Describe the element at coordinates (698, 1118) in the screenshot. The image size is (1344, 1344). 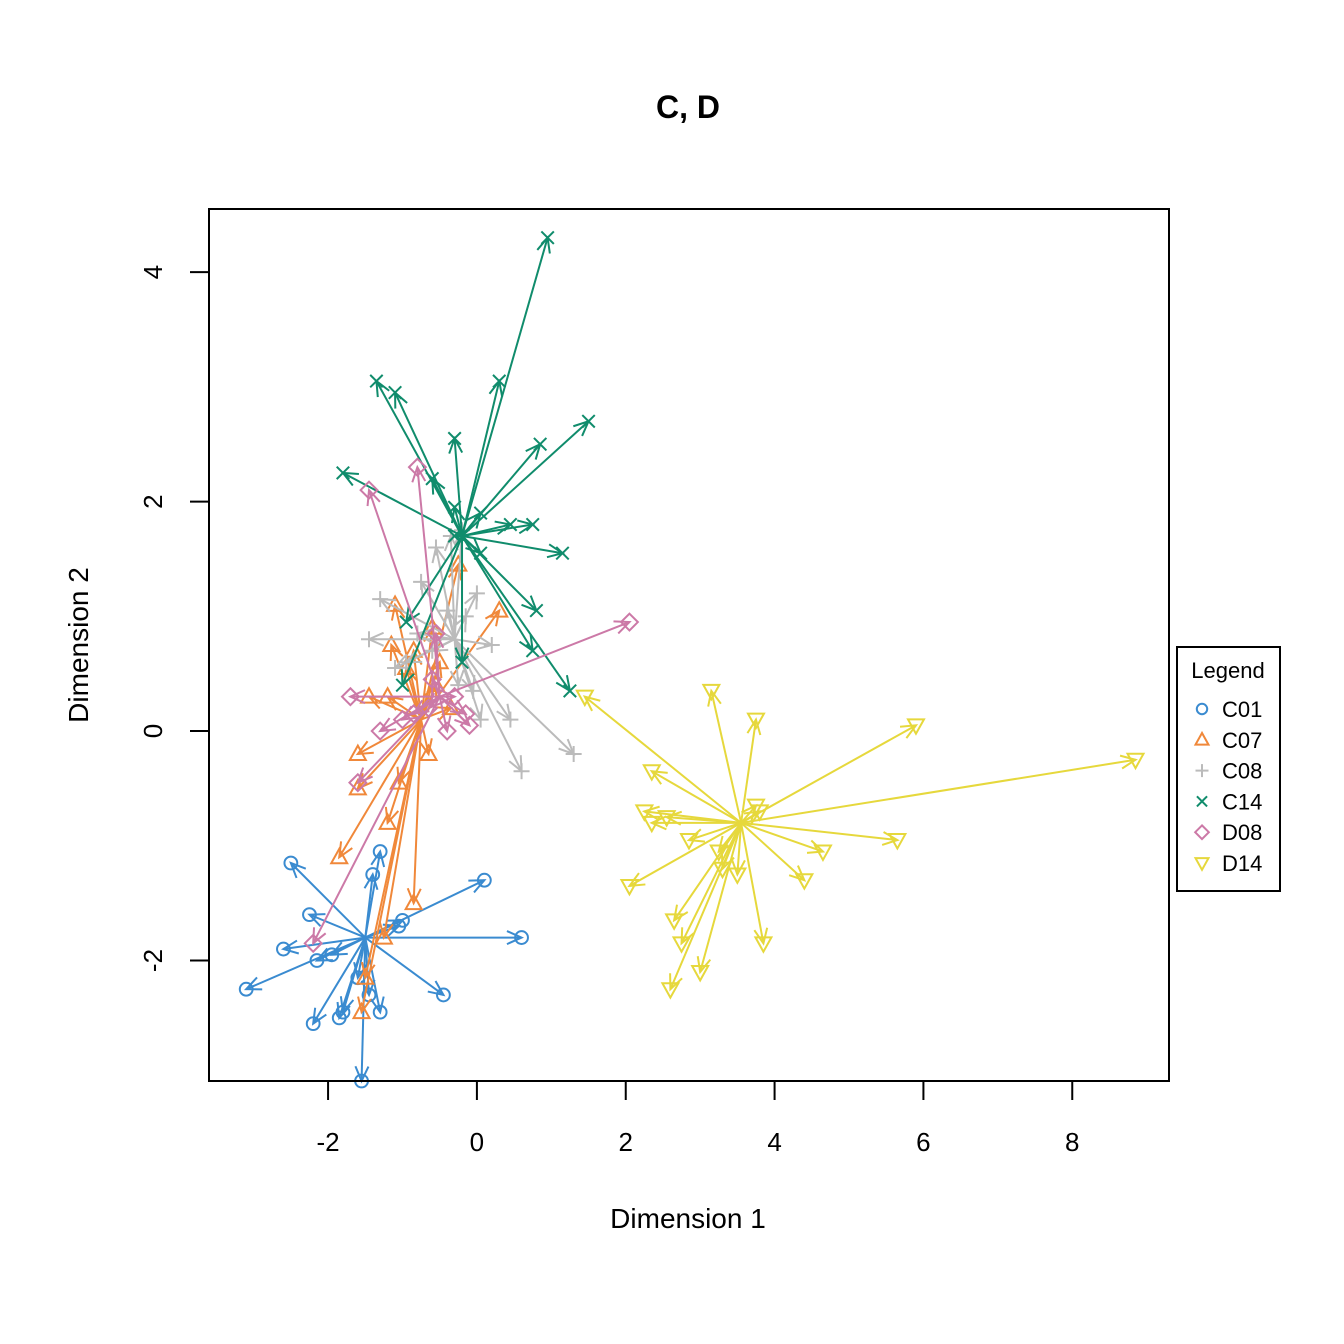
I see `x-axis: -2 0 2 4 6 8` at that location.